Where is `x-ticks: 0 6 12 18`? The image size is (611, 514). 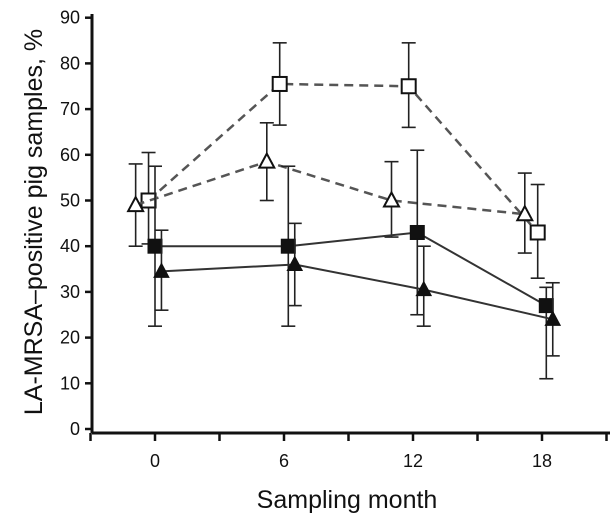 x-ticks: 0 6 12 18 is located at coordinates (348, 452).